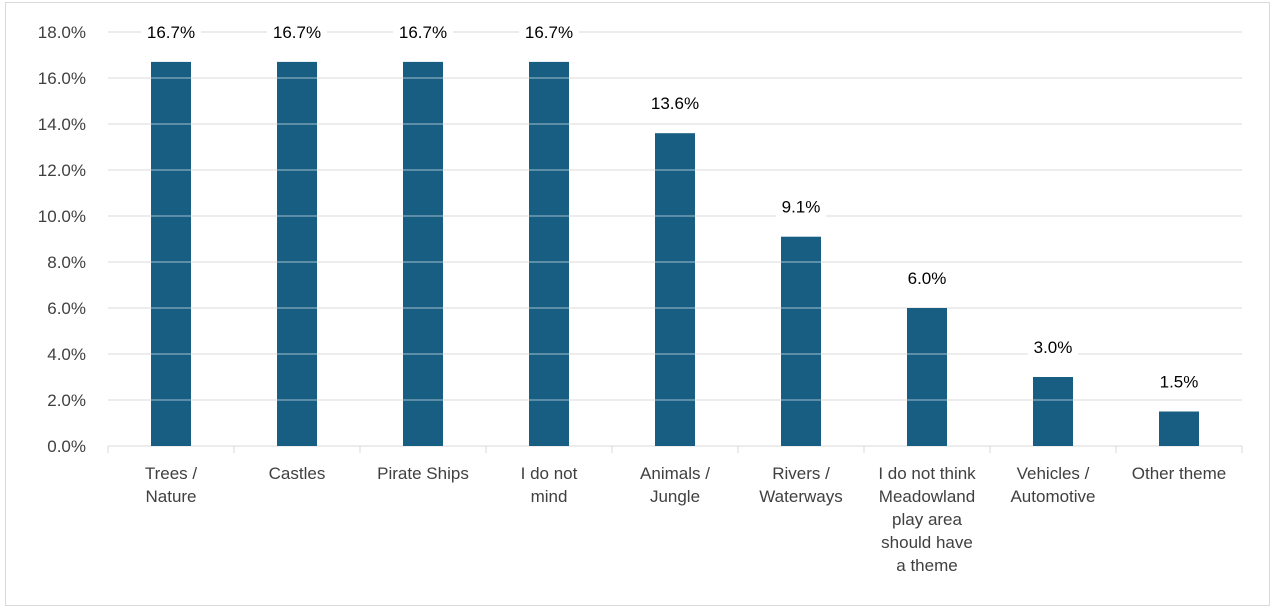 This screenshot has height=610, width=1275. I want to click on y-tick-label: 6.0%, so click(66, 308).